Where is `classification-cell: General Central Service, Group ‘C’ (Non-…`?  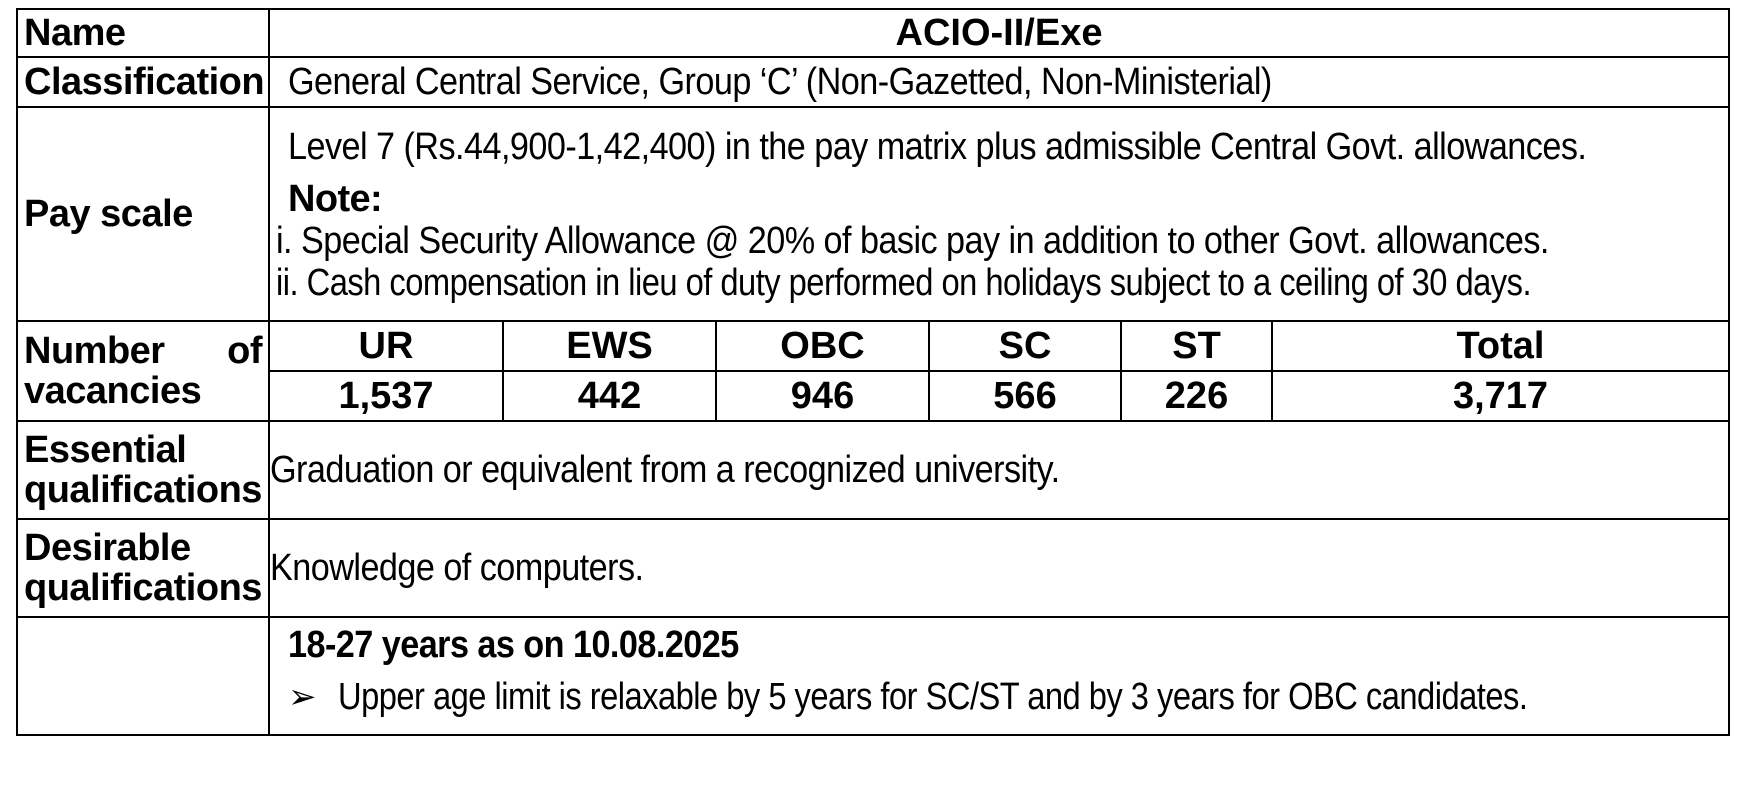
classification-cell: General Central Service, Group ‘C’ (Non-… is located at coordinates (999, 82).